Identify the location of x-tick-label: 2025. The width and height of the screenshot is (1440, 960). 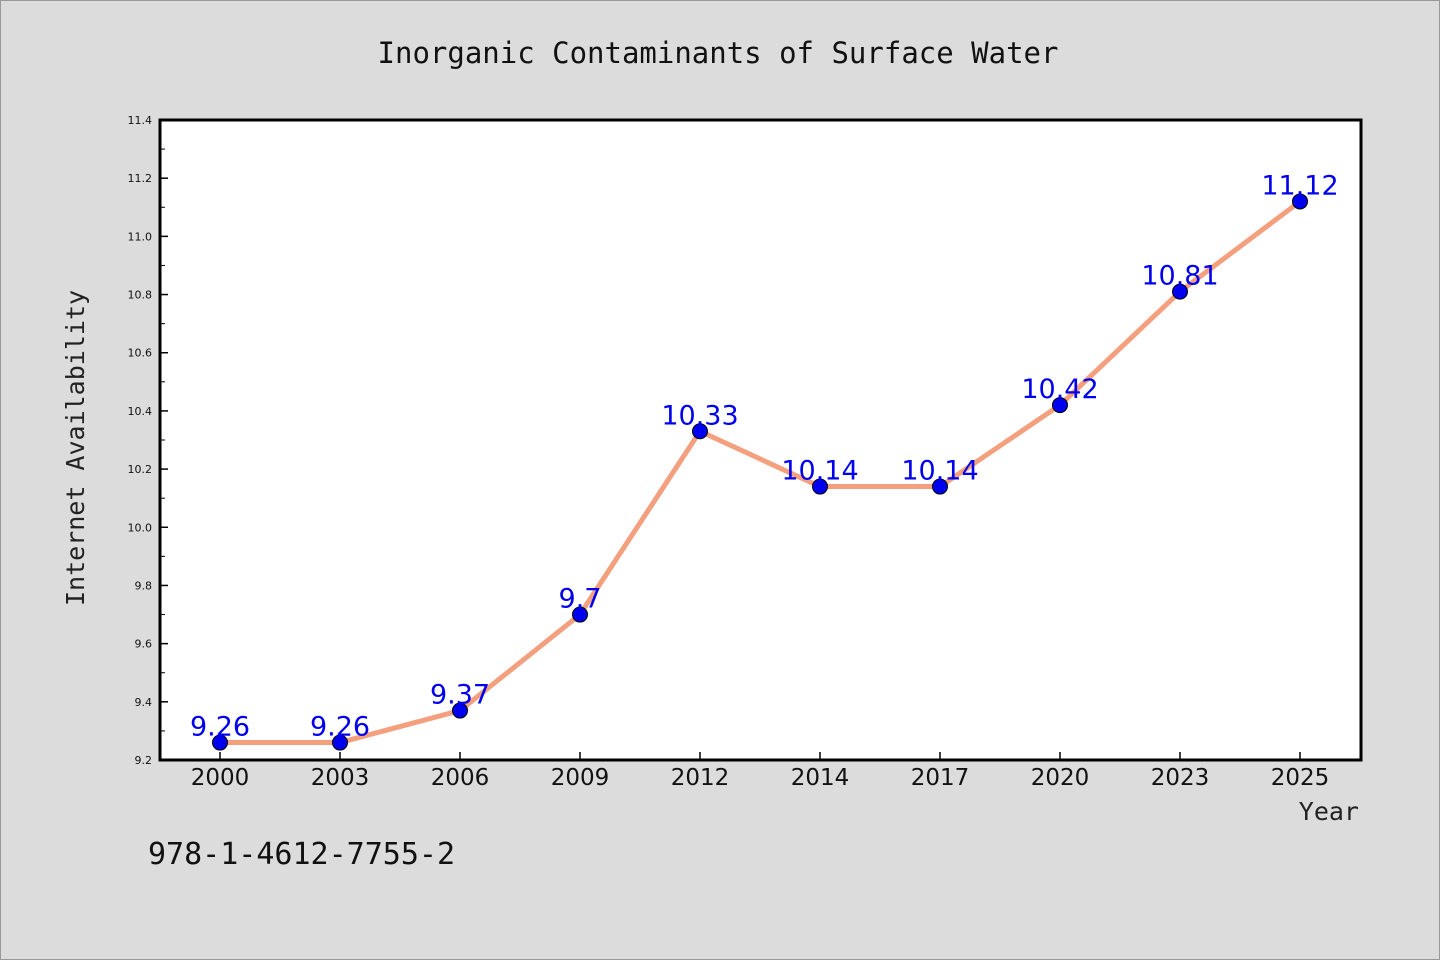
(1300, 778).